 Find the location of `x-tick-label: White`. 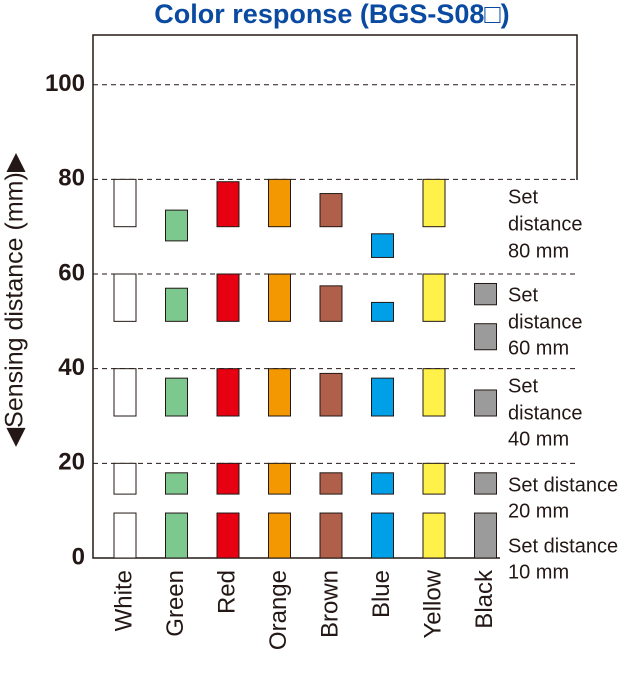

x-tick-label: White is located at coordinates (123, 600).